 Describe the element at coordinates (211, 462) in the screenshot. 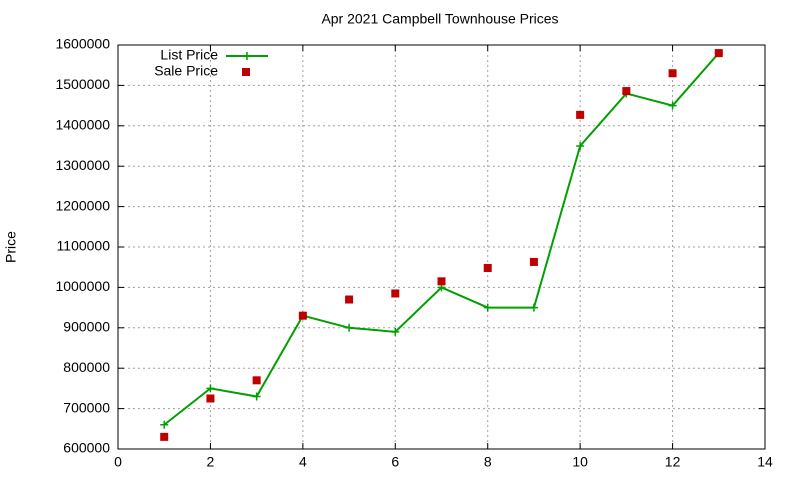

I see `x-tick-label: 2` at that location.